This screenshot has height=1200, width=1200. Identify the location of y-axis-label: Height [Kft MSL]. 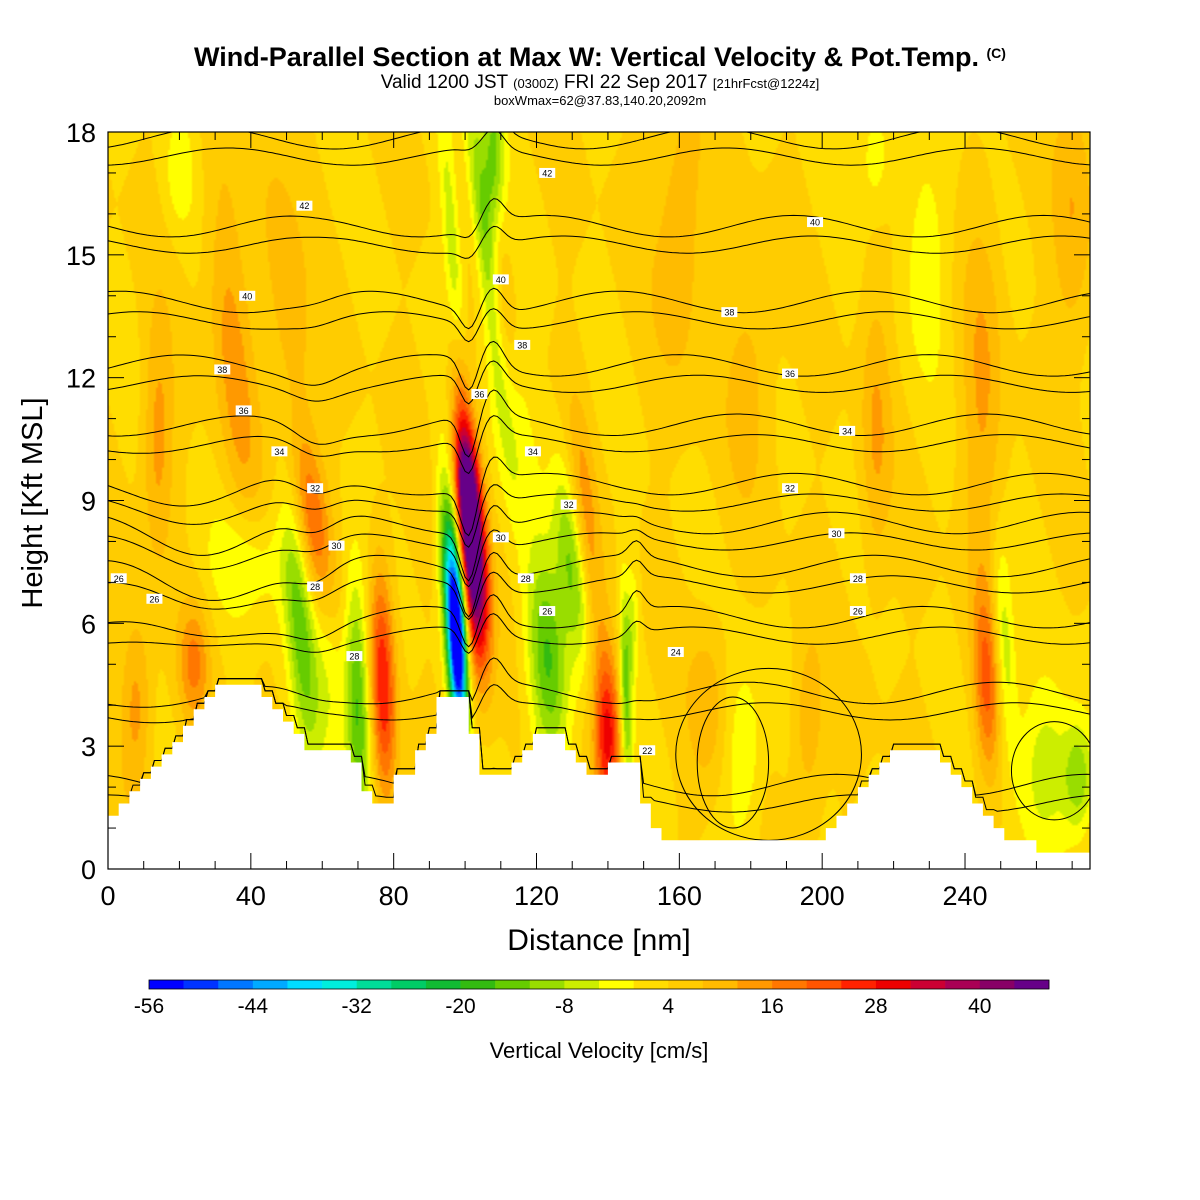
(33, 502).